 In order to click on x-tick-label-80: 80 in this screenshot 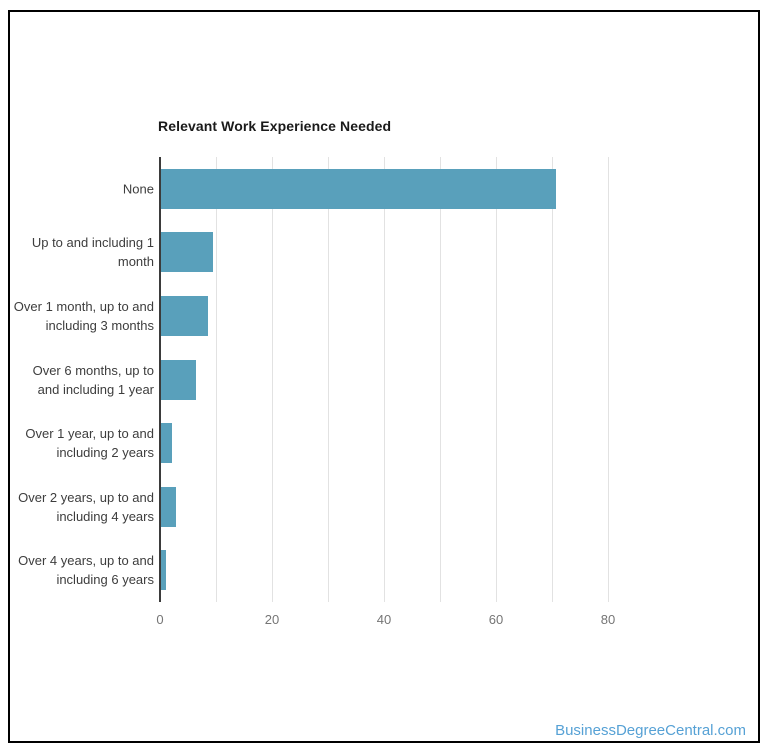, I will do `click(608, 619)`.